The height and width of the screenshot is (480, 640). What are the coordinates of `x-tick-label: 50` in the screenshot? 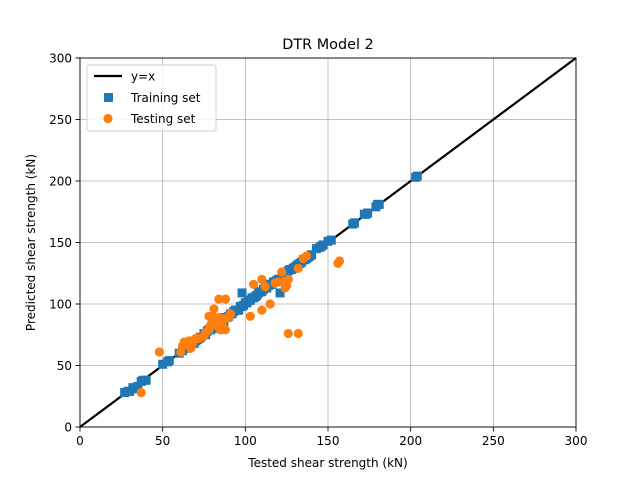 It's located at (162, 441).